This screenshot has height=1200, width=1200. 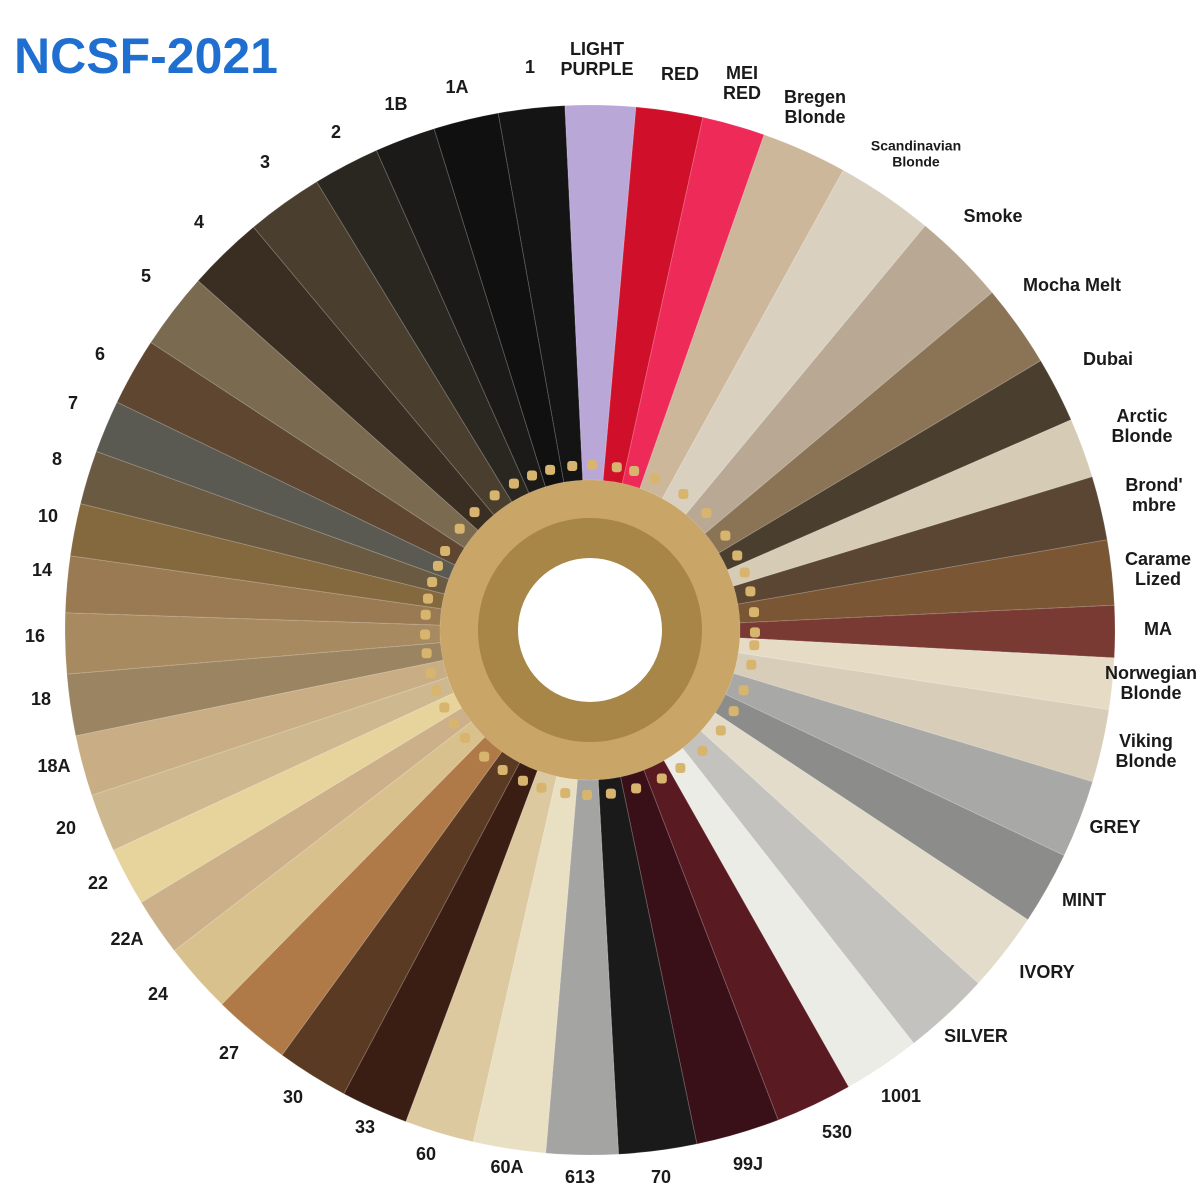 What do you see at coordinates (1154, 505) in the screenshot?
I see `swatch-label: mbre` at bounding box center [1154, 505].